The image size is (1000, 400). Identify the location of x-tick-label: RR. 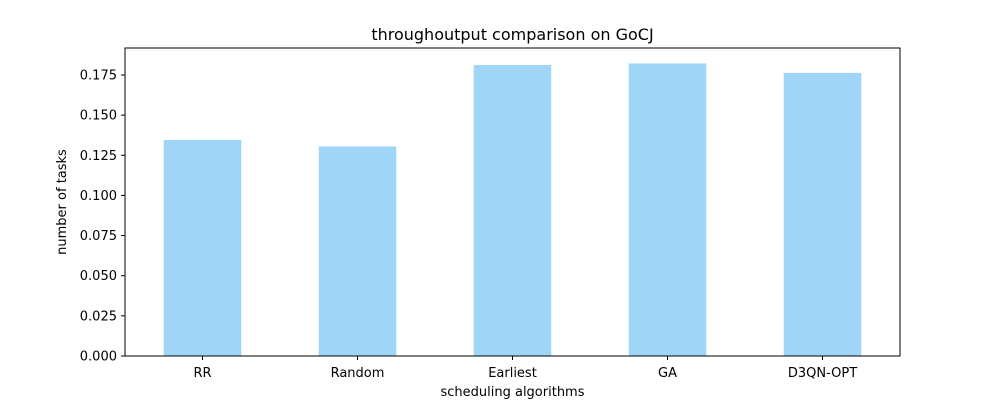
(202, 373).